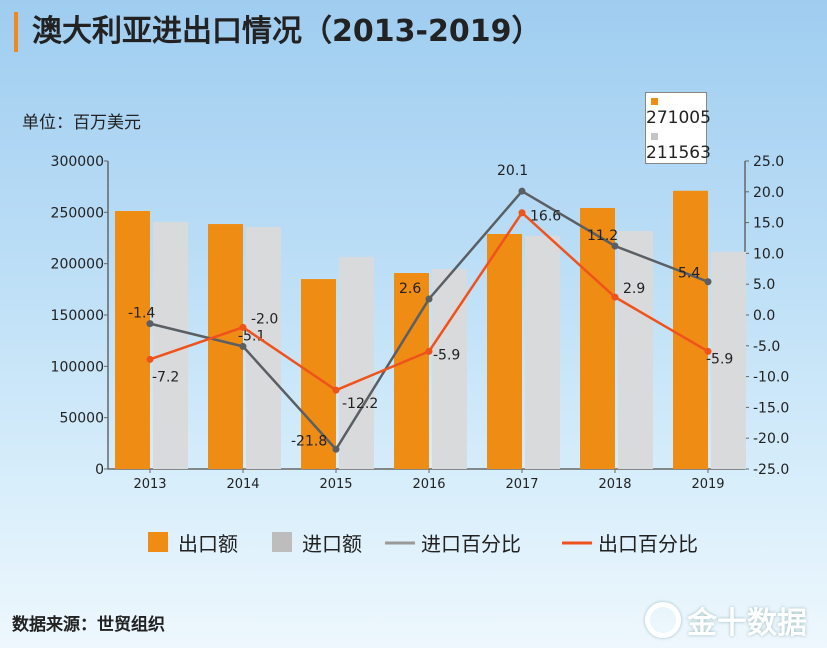 This screenshot has width=827, height=648. I want to click on right-tick-label: -5.0, so click(766, 347).